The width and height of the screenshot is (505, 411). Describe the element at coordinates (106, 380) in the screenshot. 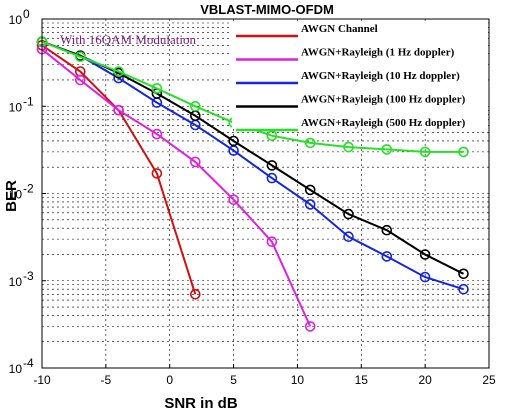

I see `x-tick-label: -5` at that location.